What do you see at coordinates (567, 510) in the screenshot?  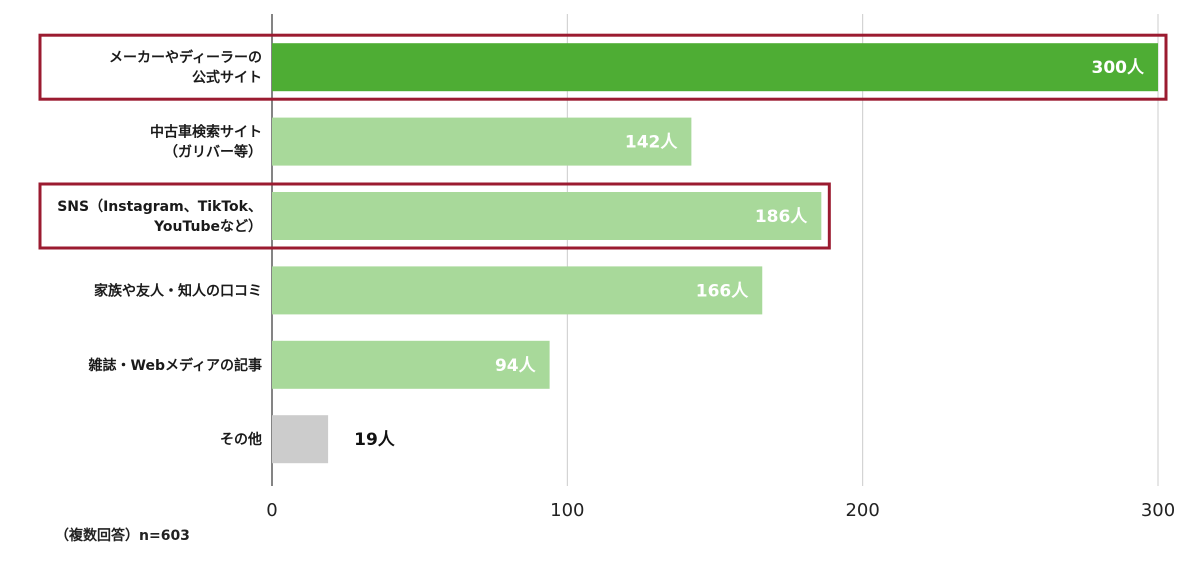 I see `x-tick-label: 100` at bounding box center [567, 510].